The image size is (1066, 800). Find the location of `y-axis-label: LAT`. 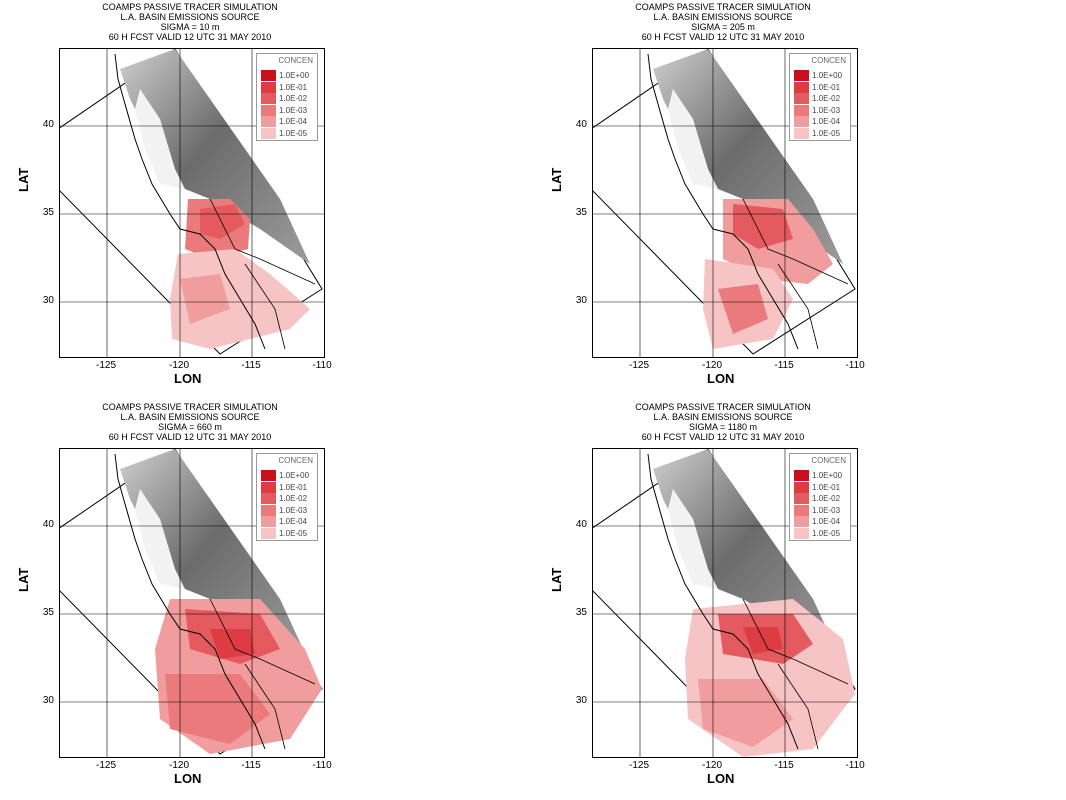

y-axis-label: LAT is located at coordinates (23, 579).